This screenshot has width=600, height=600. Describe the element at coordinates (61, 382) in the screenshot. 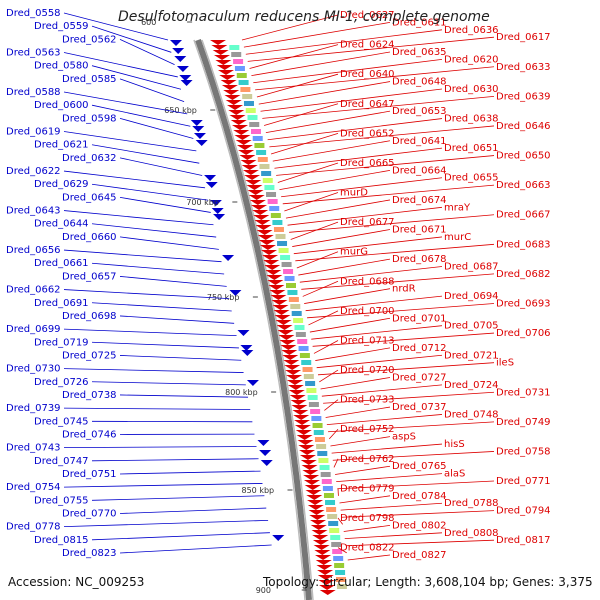

I see `gene-label: Dred_0726` at that location.